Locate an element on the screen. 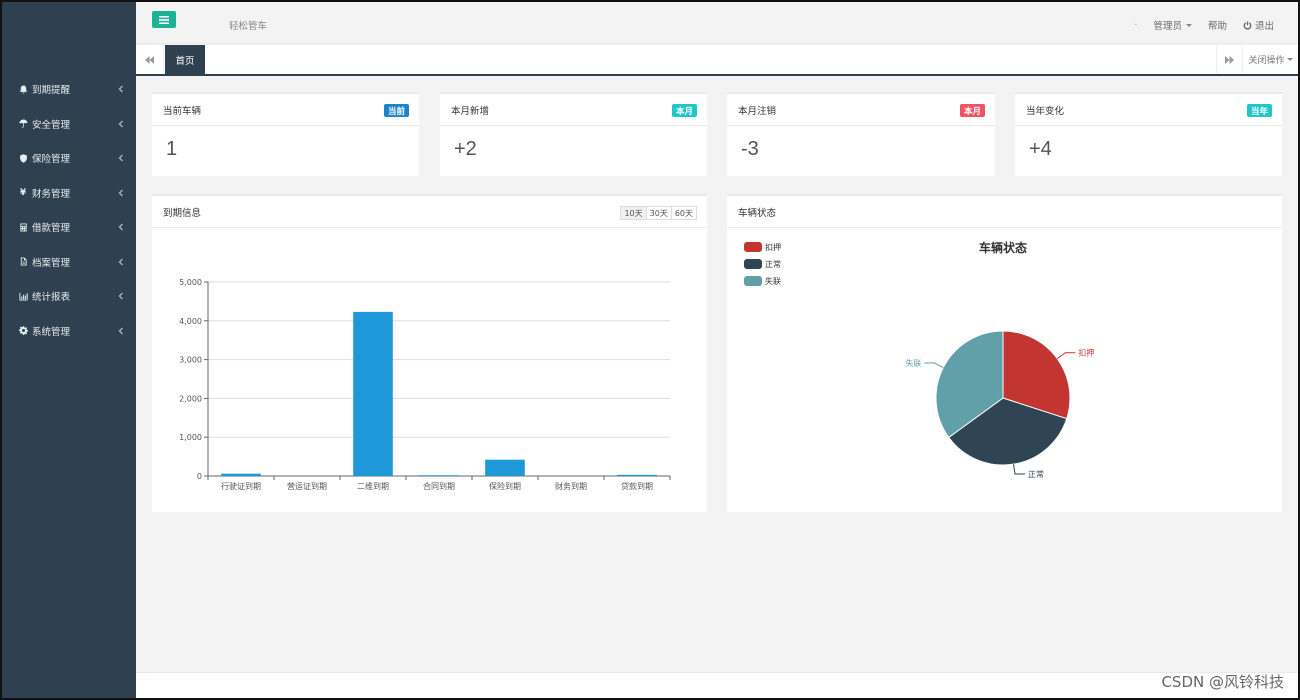 This screenshot has height=700, width=1300. tab-scroll-right-button is located at coordinates (1229, 59).